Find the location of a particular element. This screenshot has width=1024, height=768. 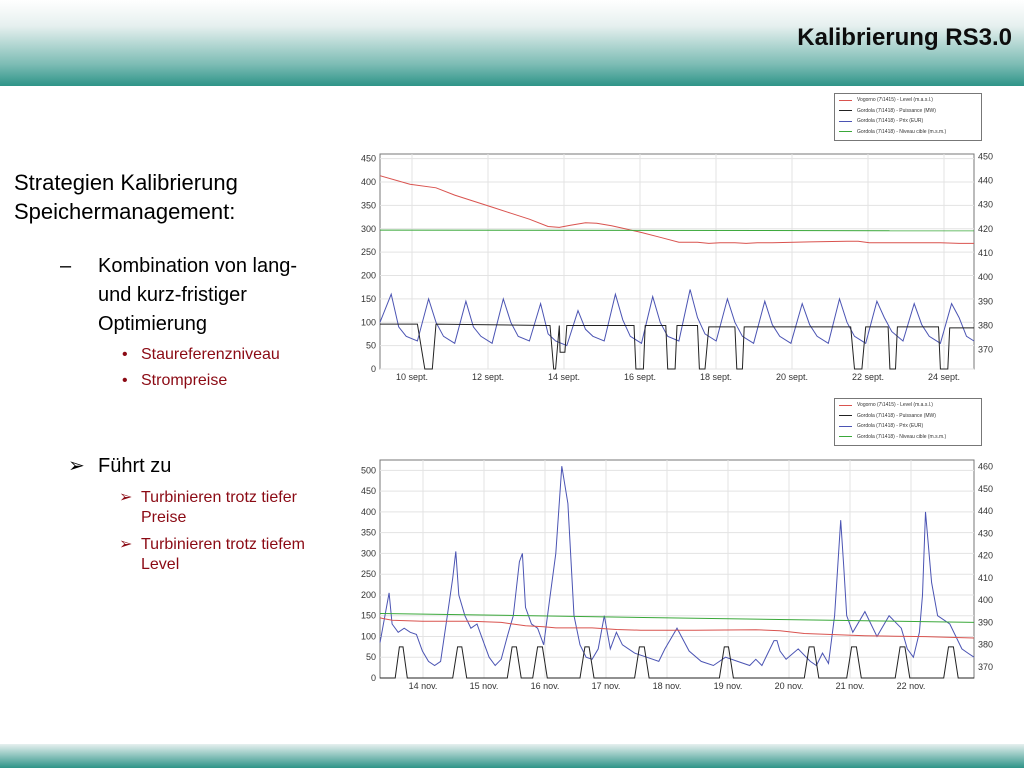

x-tick-label: 17 nov. is located at coordinates (606, 686).